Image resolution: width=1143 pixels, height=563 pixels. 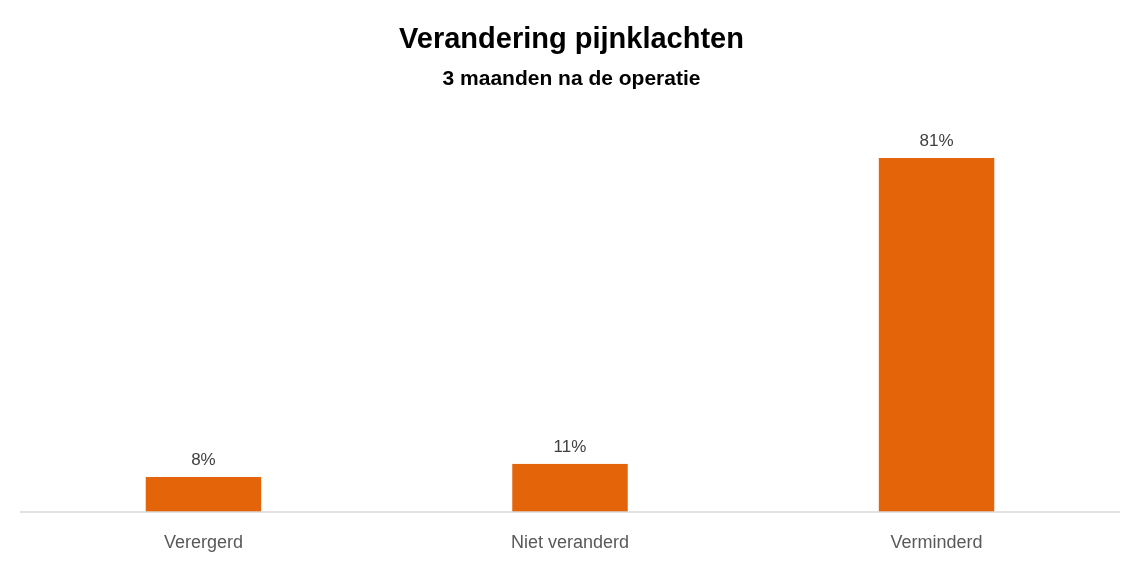 I want to click on data-label: 81%, so click(x=936, y=140).